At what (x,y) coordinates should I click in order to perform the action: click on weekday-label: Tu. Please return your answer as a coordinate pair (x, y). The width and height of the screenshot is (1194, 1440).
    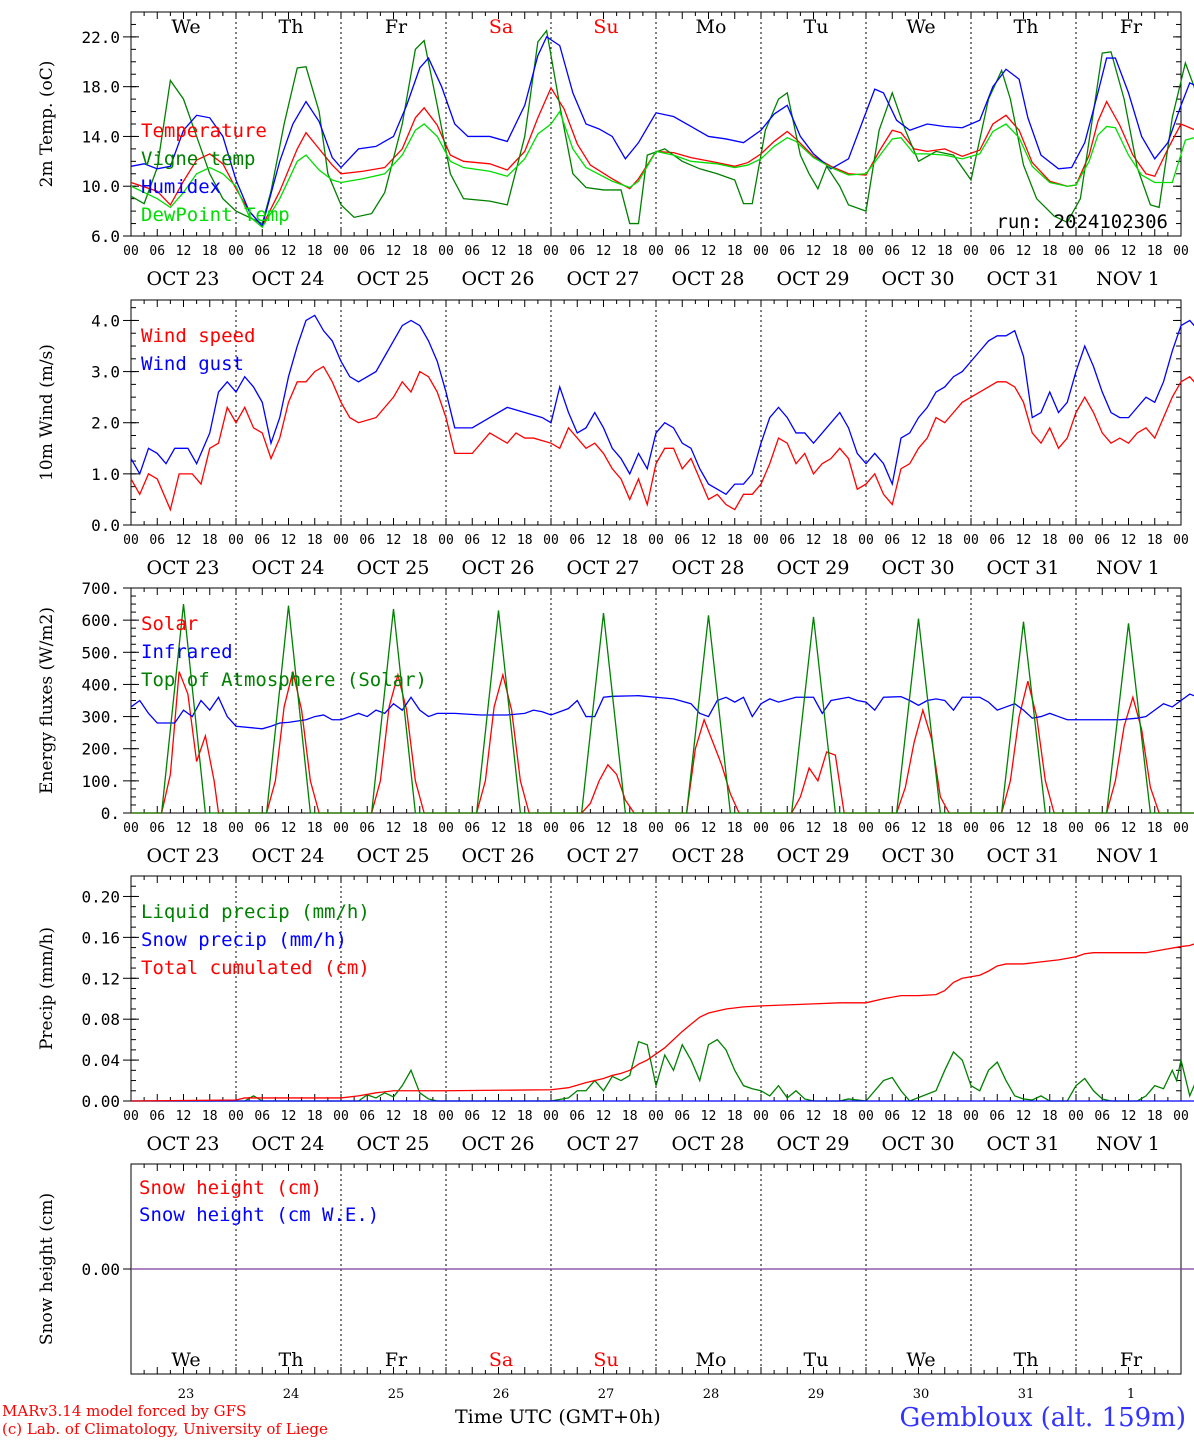
    Looking at the image, I should click on (816, 1360).